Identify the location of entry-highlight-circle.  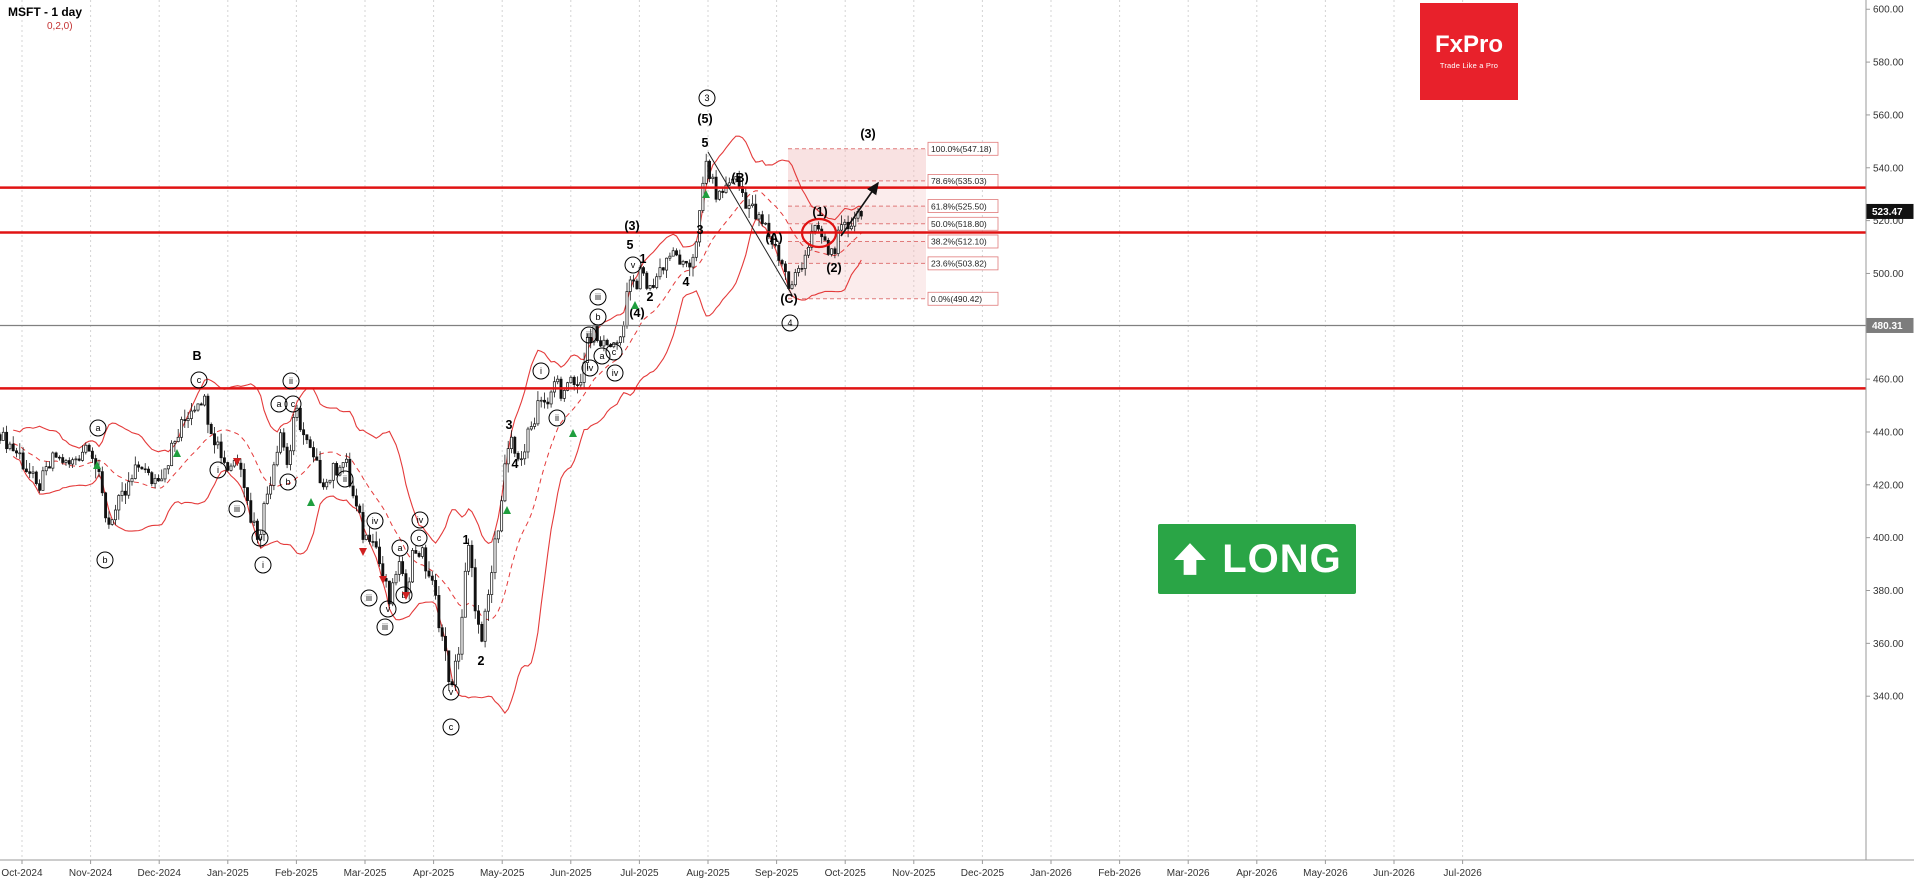
(819, 233).